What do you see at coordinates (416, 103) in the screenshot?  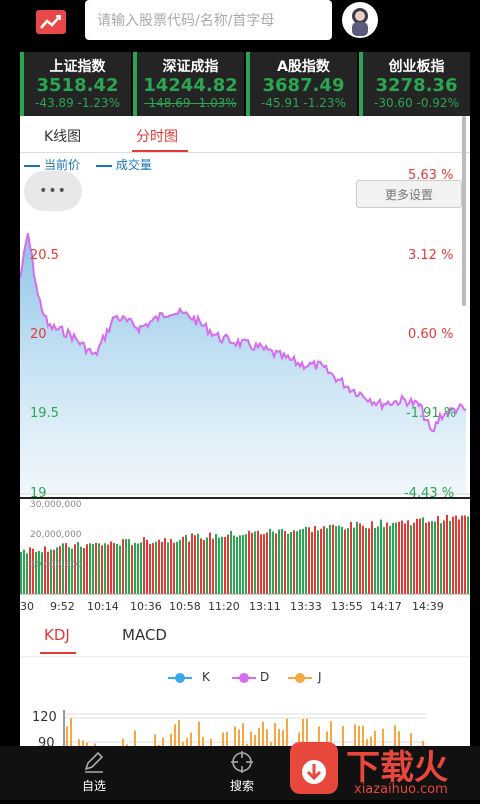 I see `index-change: -30.60 -0.92%` at bounding box center [416, 103].